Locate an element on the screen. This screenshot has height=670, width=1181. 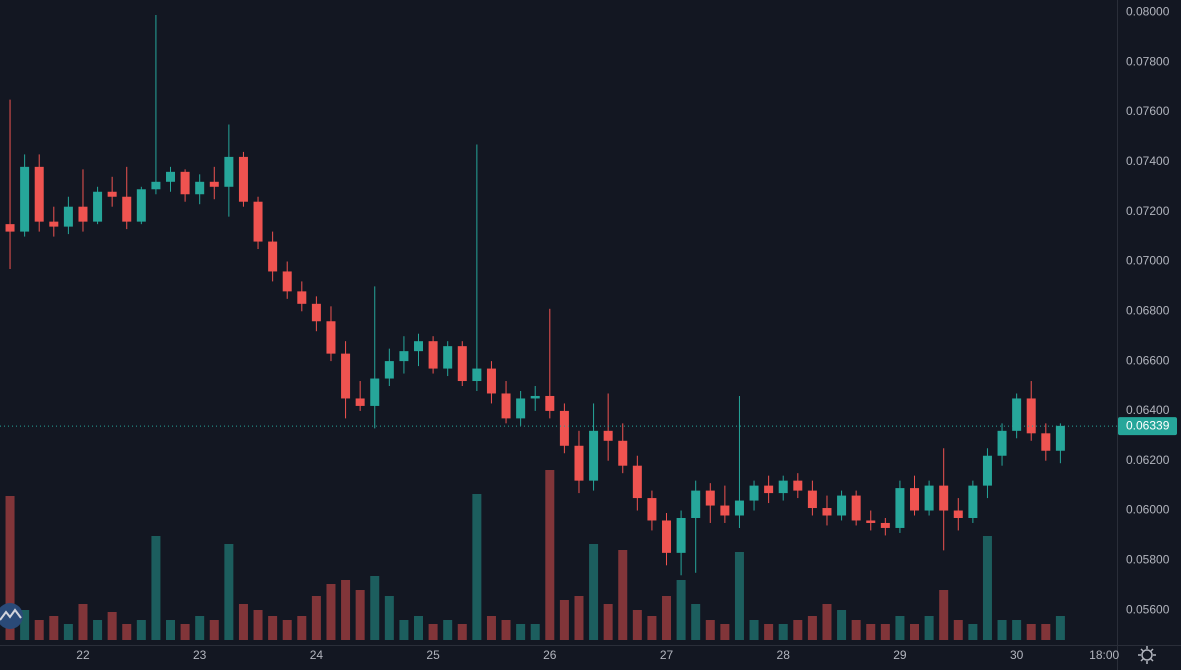
last-price-label: 0.06339 is located at coordinates (1148, 425).